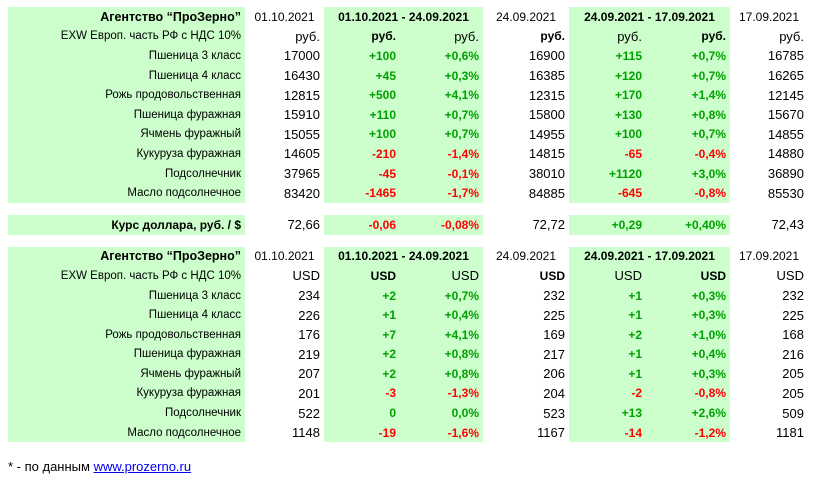 The width and height of the screenshot is (818, 484). I want to click on change-abs-week2: -2, so click(607, 393).